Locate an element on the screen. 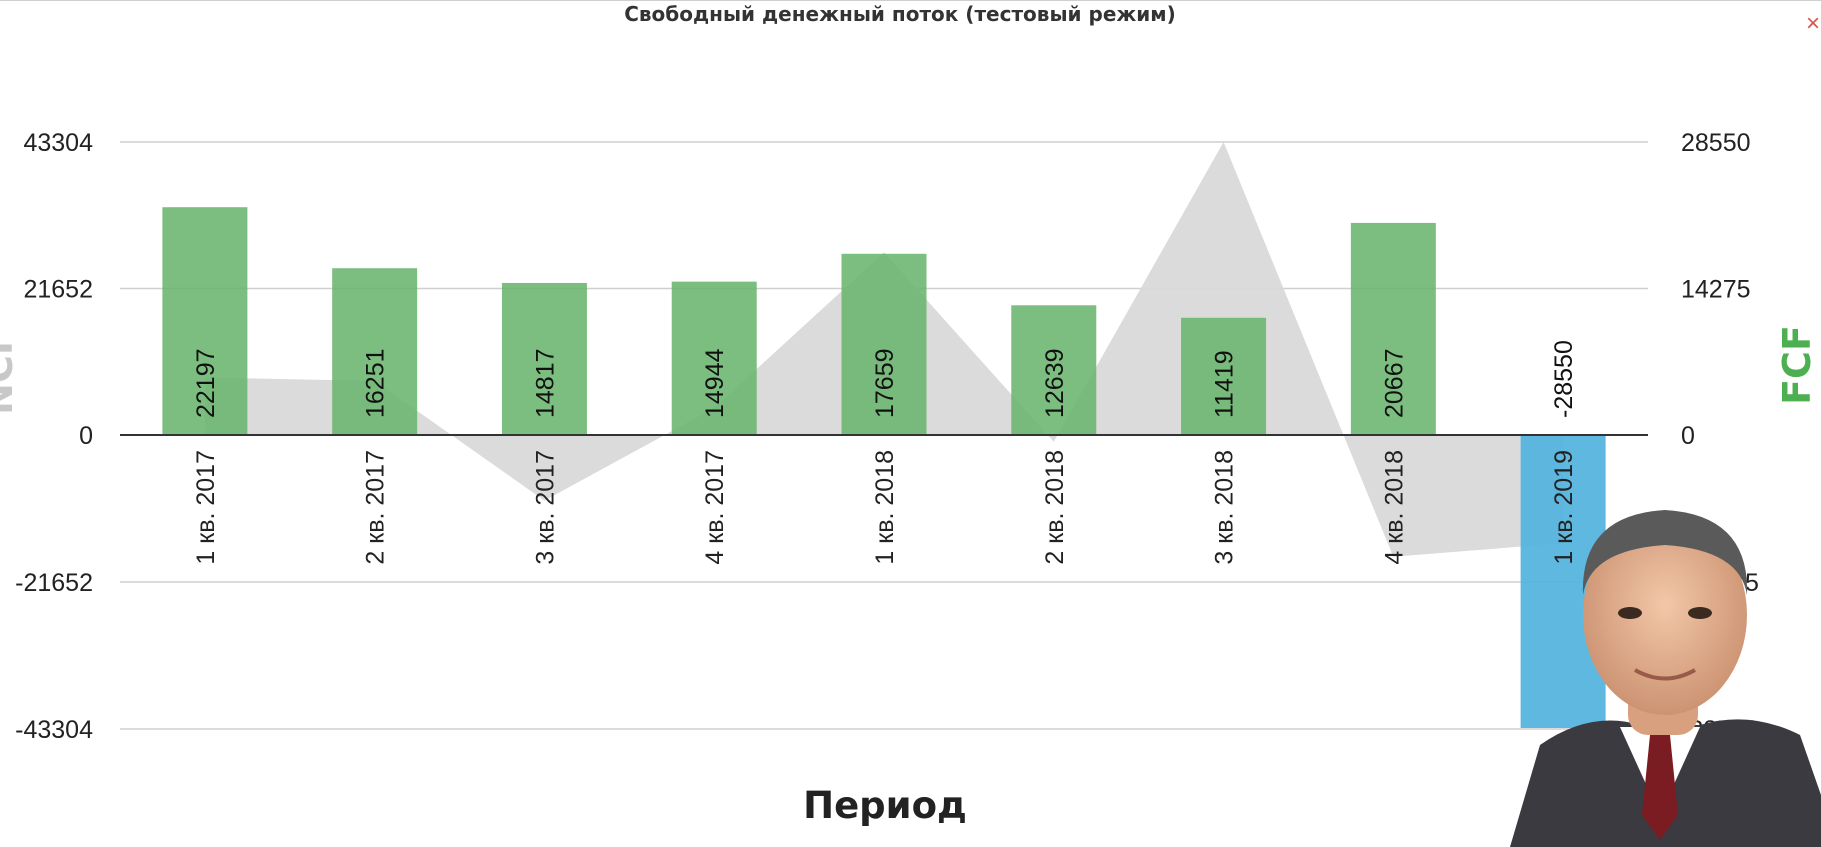 This screenshot has height=847, width=1821. bar-value-label: 16251 is located at coordinates (376, 383).